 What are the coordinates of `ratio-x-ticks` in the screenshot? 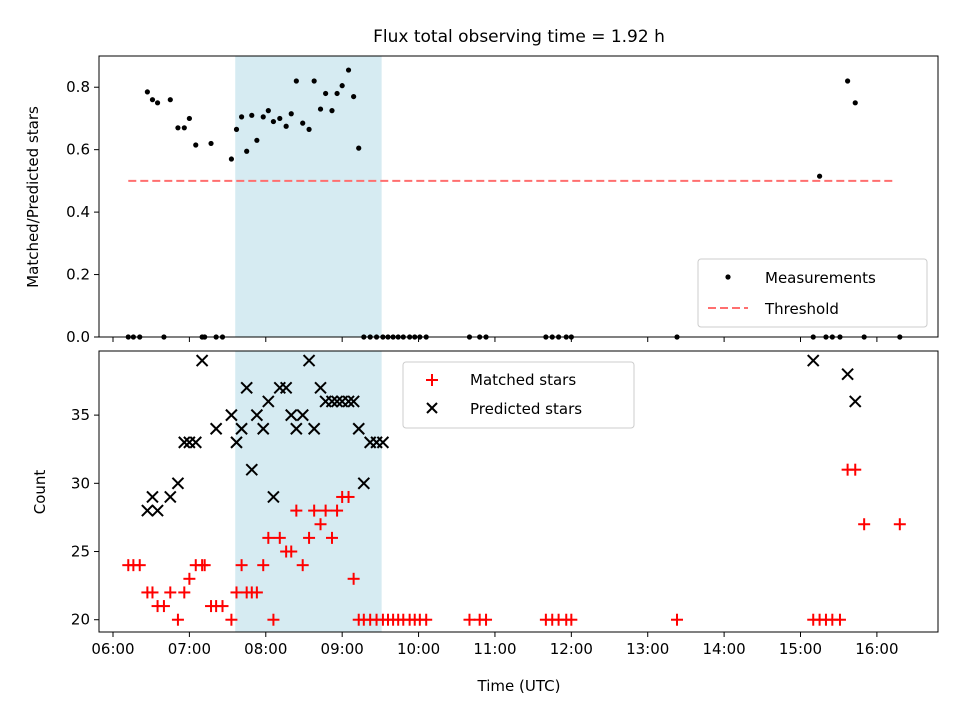 It's located at (495, 339).